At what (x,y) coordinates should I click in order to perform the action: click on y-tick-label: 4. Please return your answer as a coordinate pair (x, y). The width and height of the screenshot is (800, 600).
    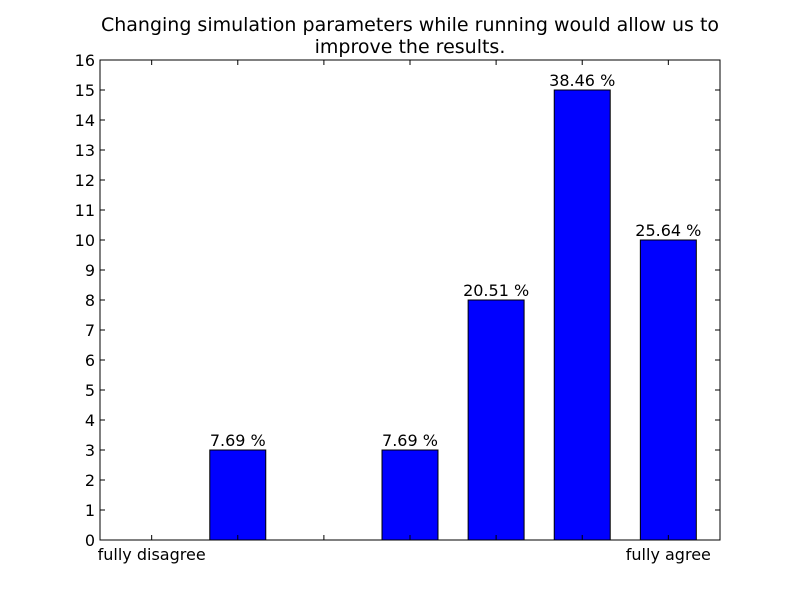
    Looking at the image, I should click on (90, 420).